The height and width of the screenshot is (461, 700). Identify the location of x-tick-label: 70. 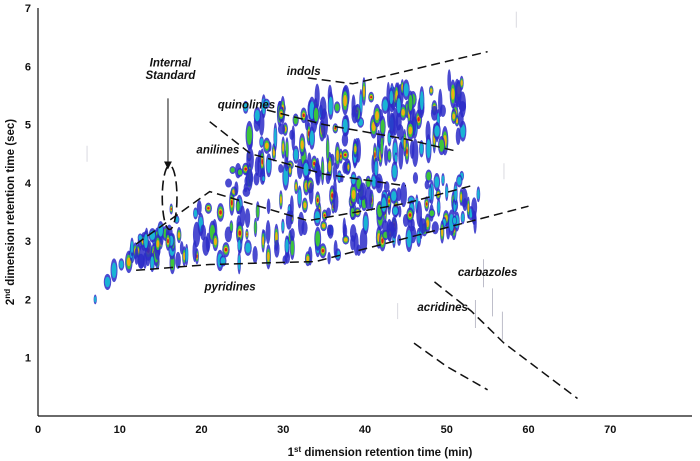
(610, 430).